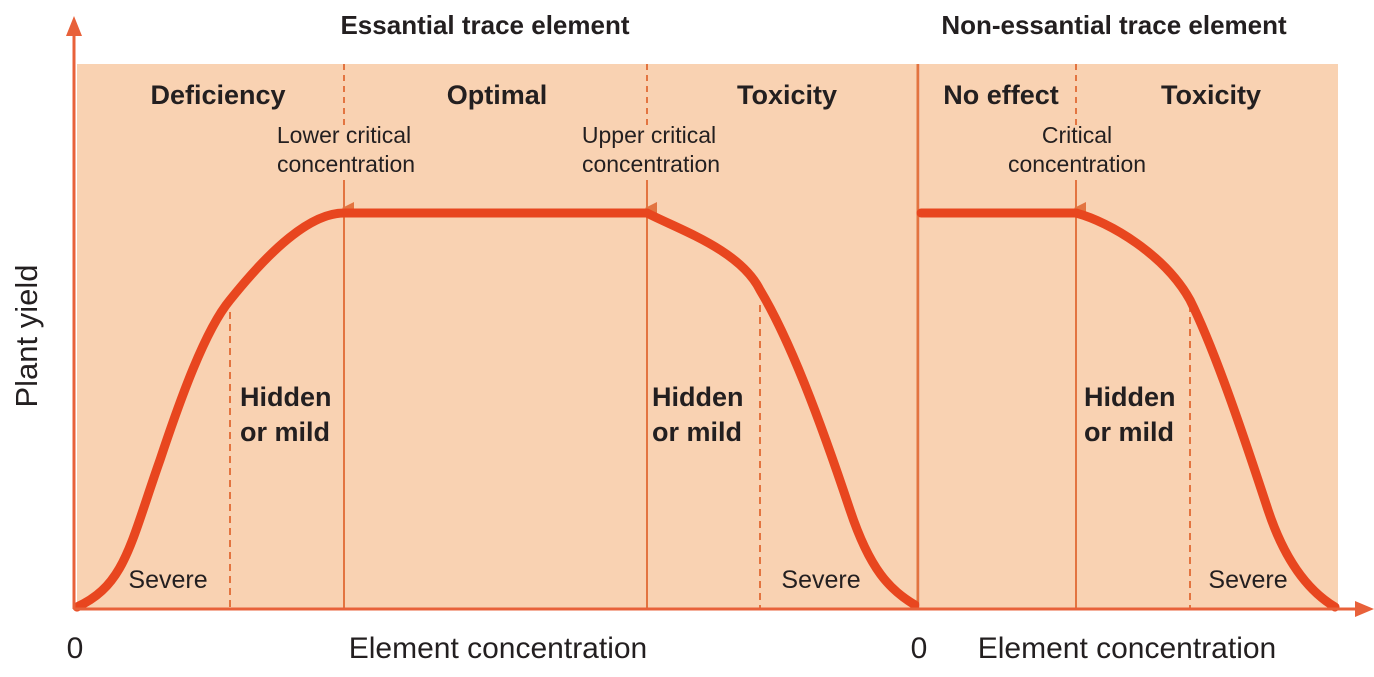 The height and width of the screenshot is (677, 1374). What do you see at coordinates (919, 648) in the screenshot?
I see `origin-label-non-essential: 0` at bounding box center [919, 648].